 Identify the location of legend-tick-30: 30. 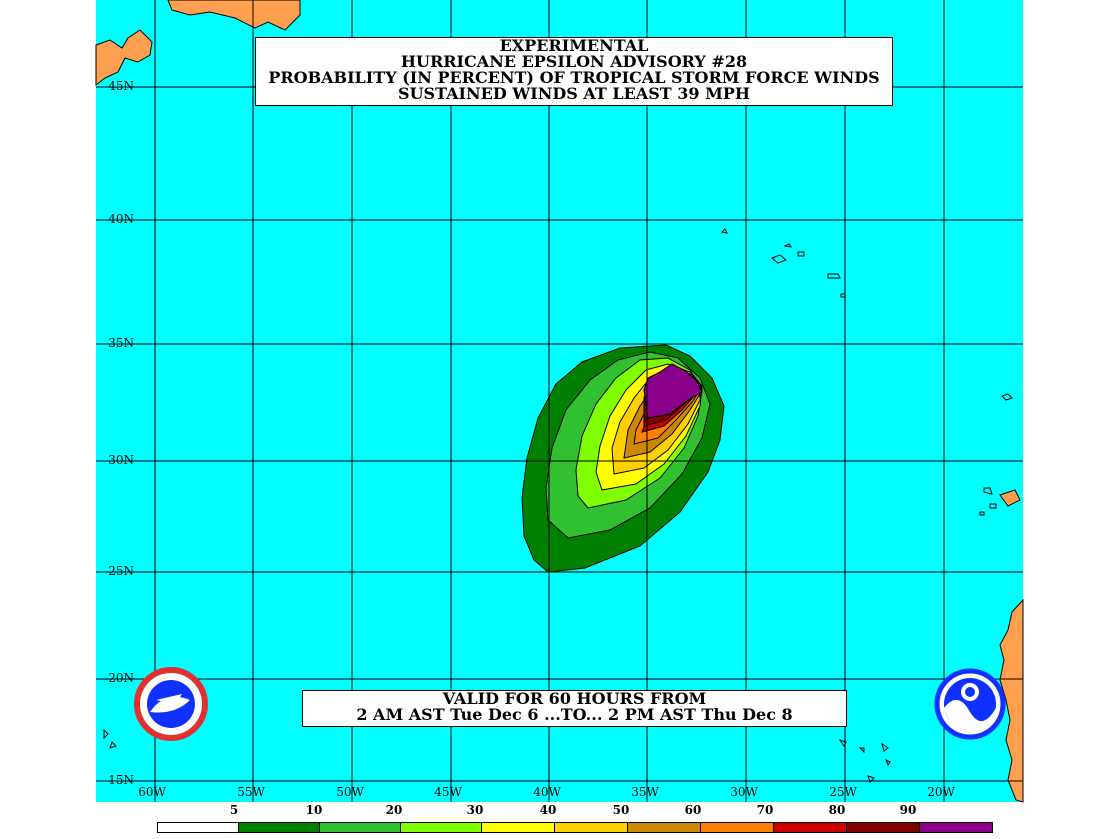
(475, 810).